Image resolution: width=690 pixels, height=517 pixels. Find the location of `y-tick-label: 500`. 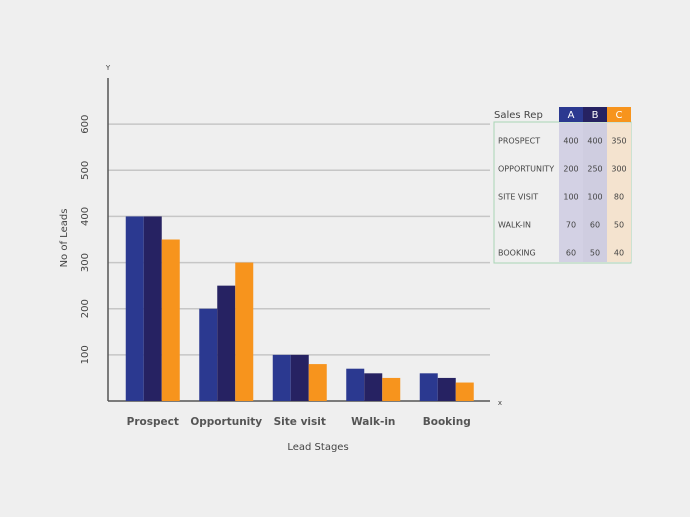

y-tick-label: 500 is located at coordinates (85, 170).